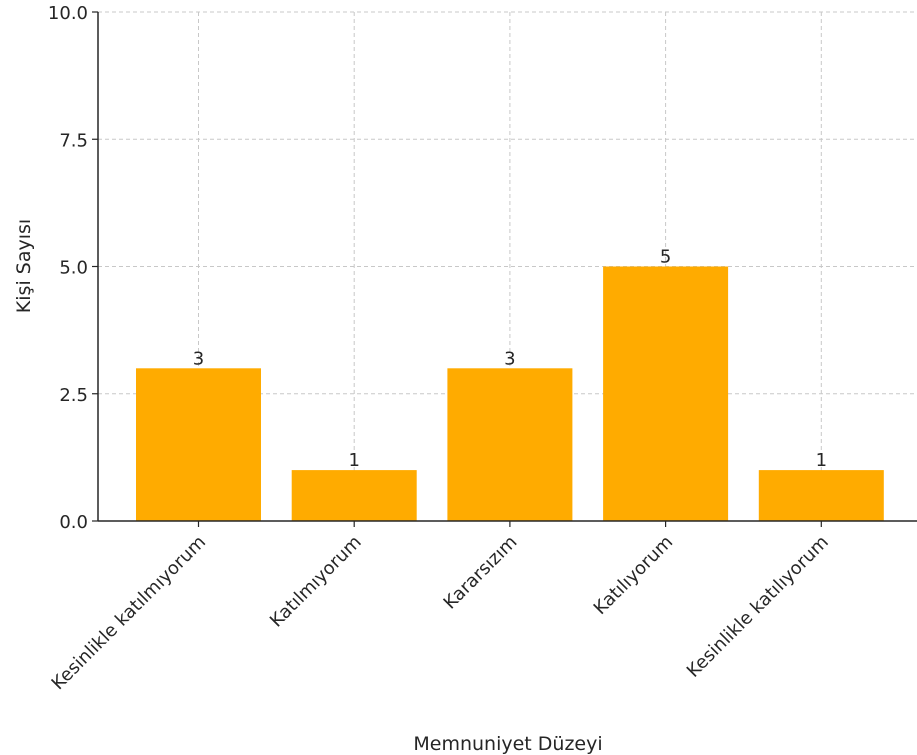 Image resolution: width=917 pixels, height=755 pixels. I want to click on x-tick-label: Kararsızım, so click(481, 573).